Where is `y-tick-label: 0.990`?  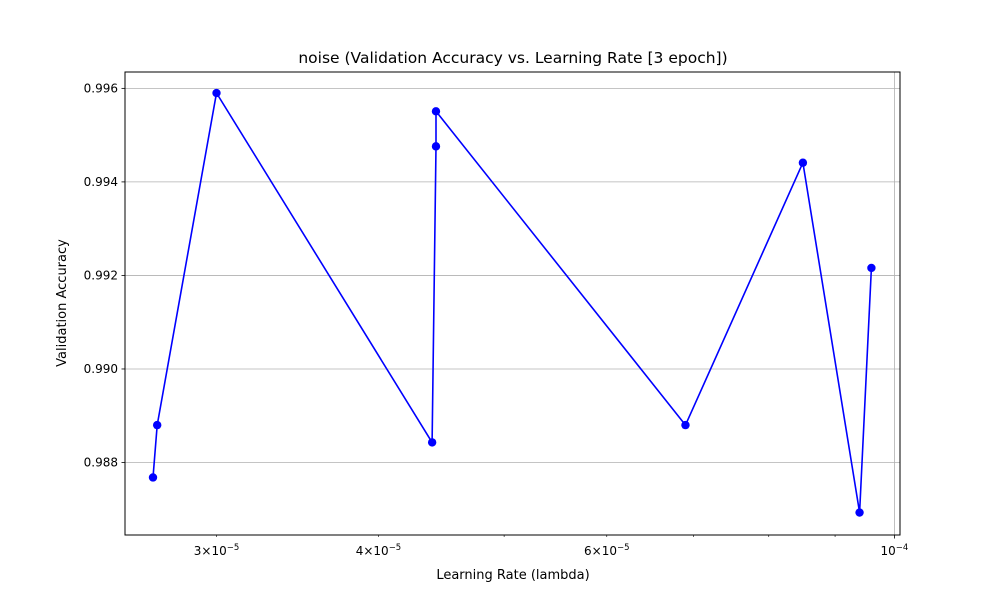
y-tick-label: 0.990 is located at coordinates (101, 369).